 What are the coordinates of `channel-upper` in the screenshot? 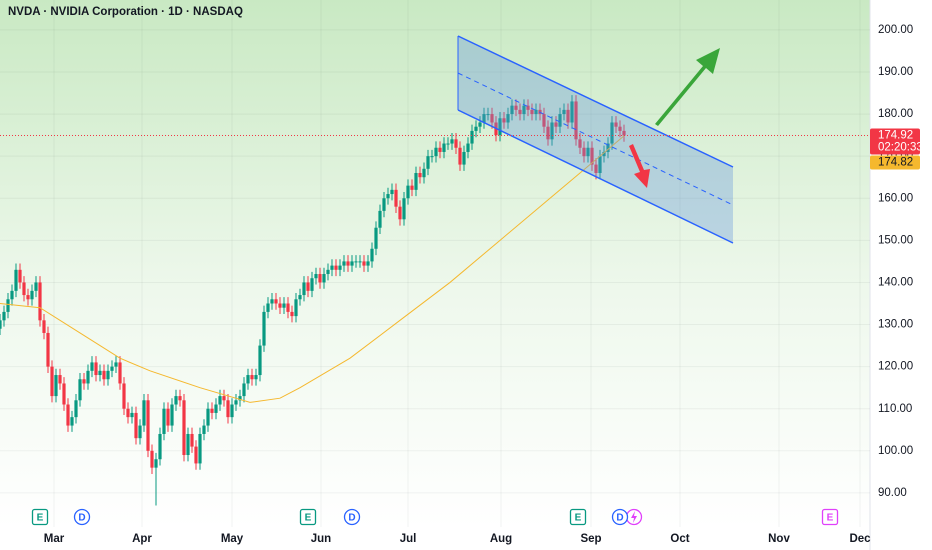 It's located at (595, 101).